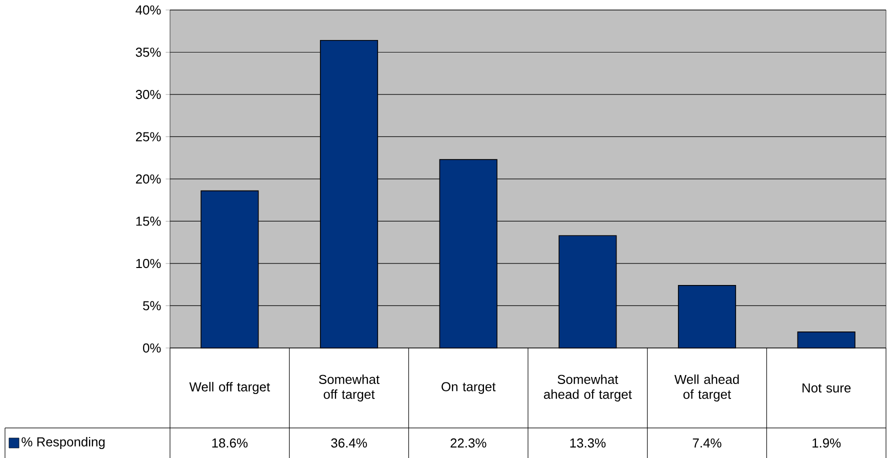 The image size is (888, 458). What do you see at coordinates (152, 348) in the screenshot?
I see `y-tick-label: 0%` at bounding box center [152, 348].